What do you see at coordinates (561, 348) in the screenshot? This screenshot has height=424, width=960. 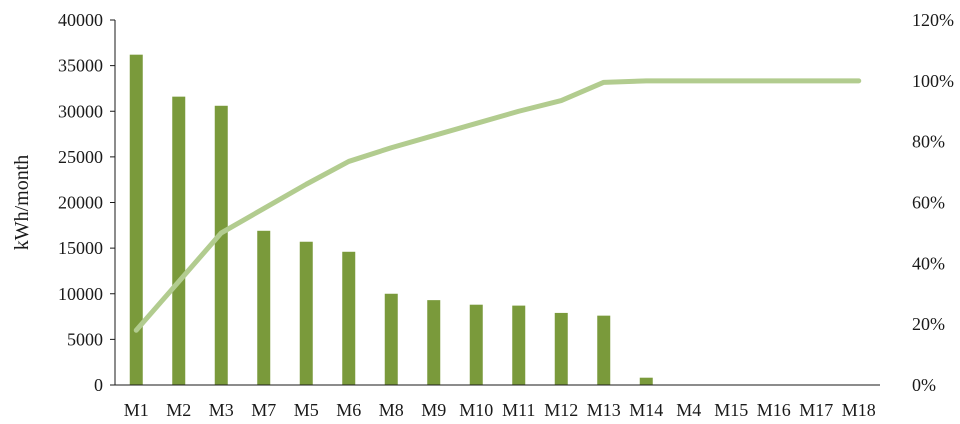 I see `bar-M12` at bounding box center [561, 348].